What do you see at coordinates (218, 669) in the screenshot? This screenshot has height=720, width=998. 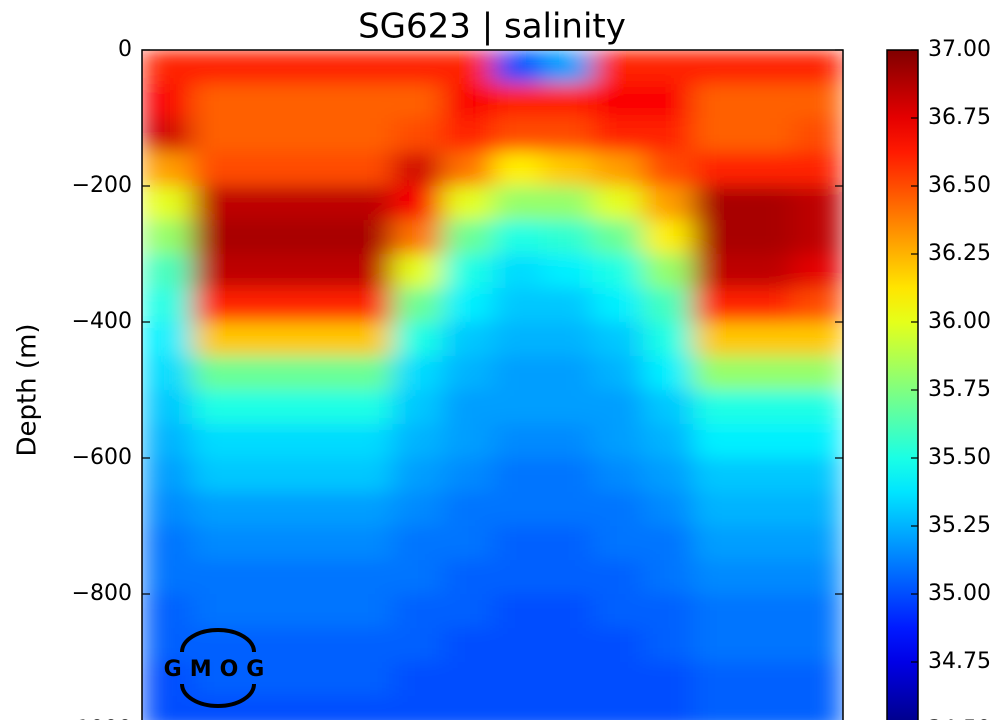 I see `logo-text: GMOG` at bounding box center [218, 669].